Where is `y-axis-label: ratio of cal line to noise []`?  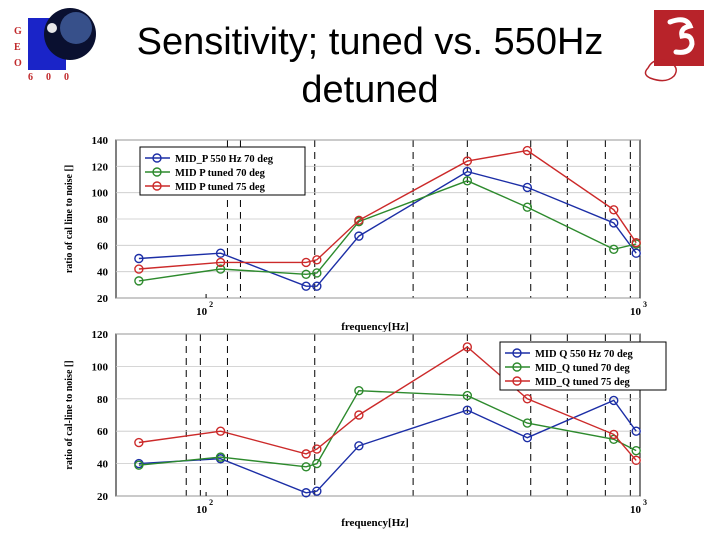
y-axis-label: ratio of cal line to noise [] is located at coordinates (69, 219).